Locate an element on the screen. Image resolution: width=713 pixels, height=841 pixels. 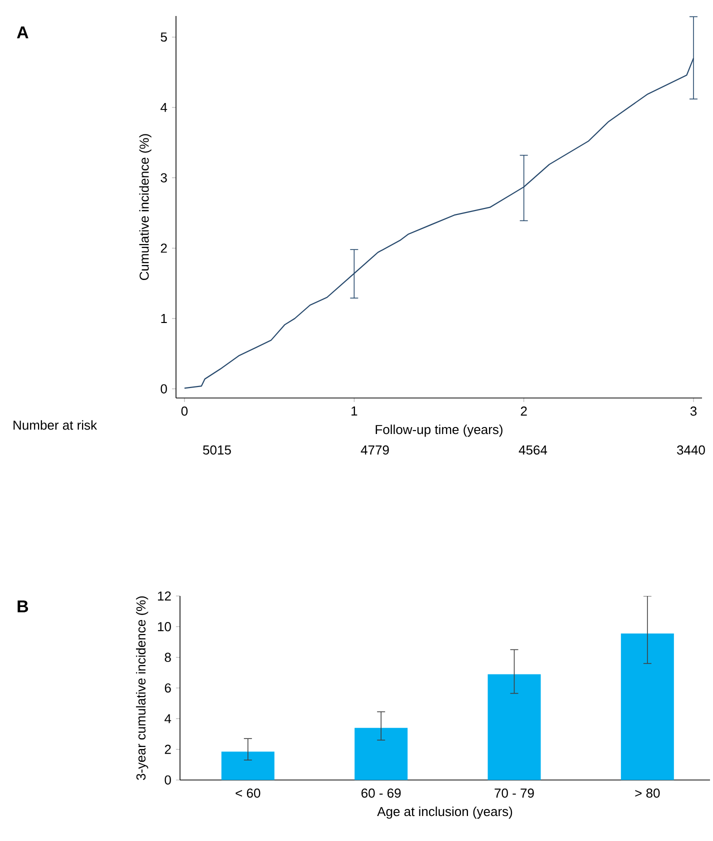
text: 4564 is located at coordinates (533, 450).